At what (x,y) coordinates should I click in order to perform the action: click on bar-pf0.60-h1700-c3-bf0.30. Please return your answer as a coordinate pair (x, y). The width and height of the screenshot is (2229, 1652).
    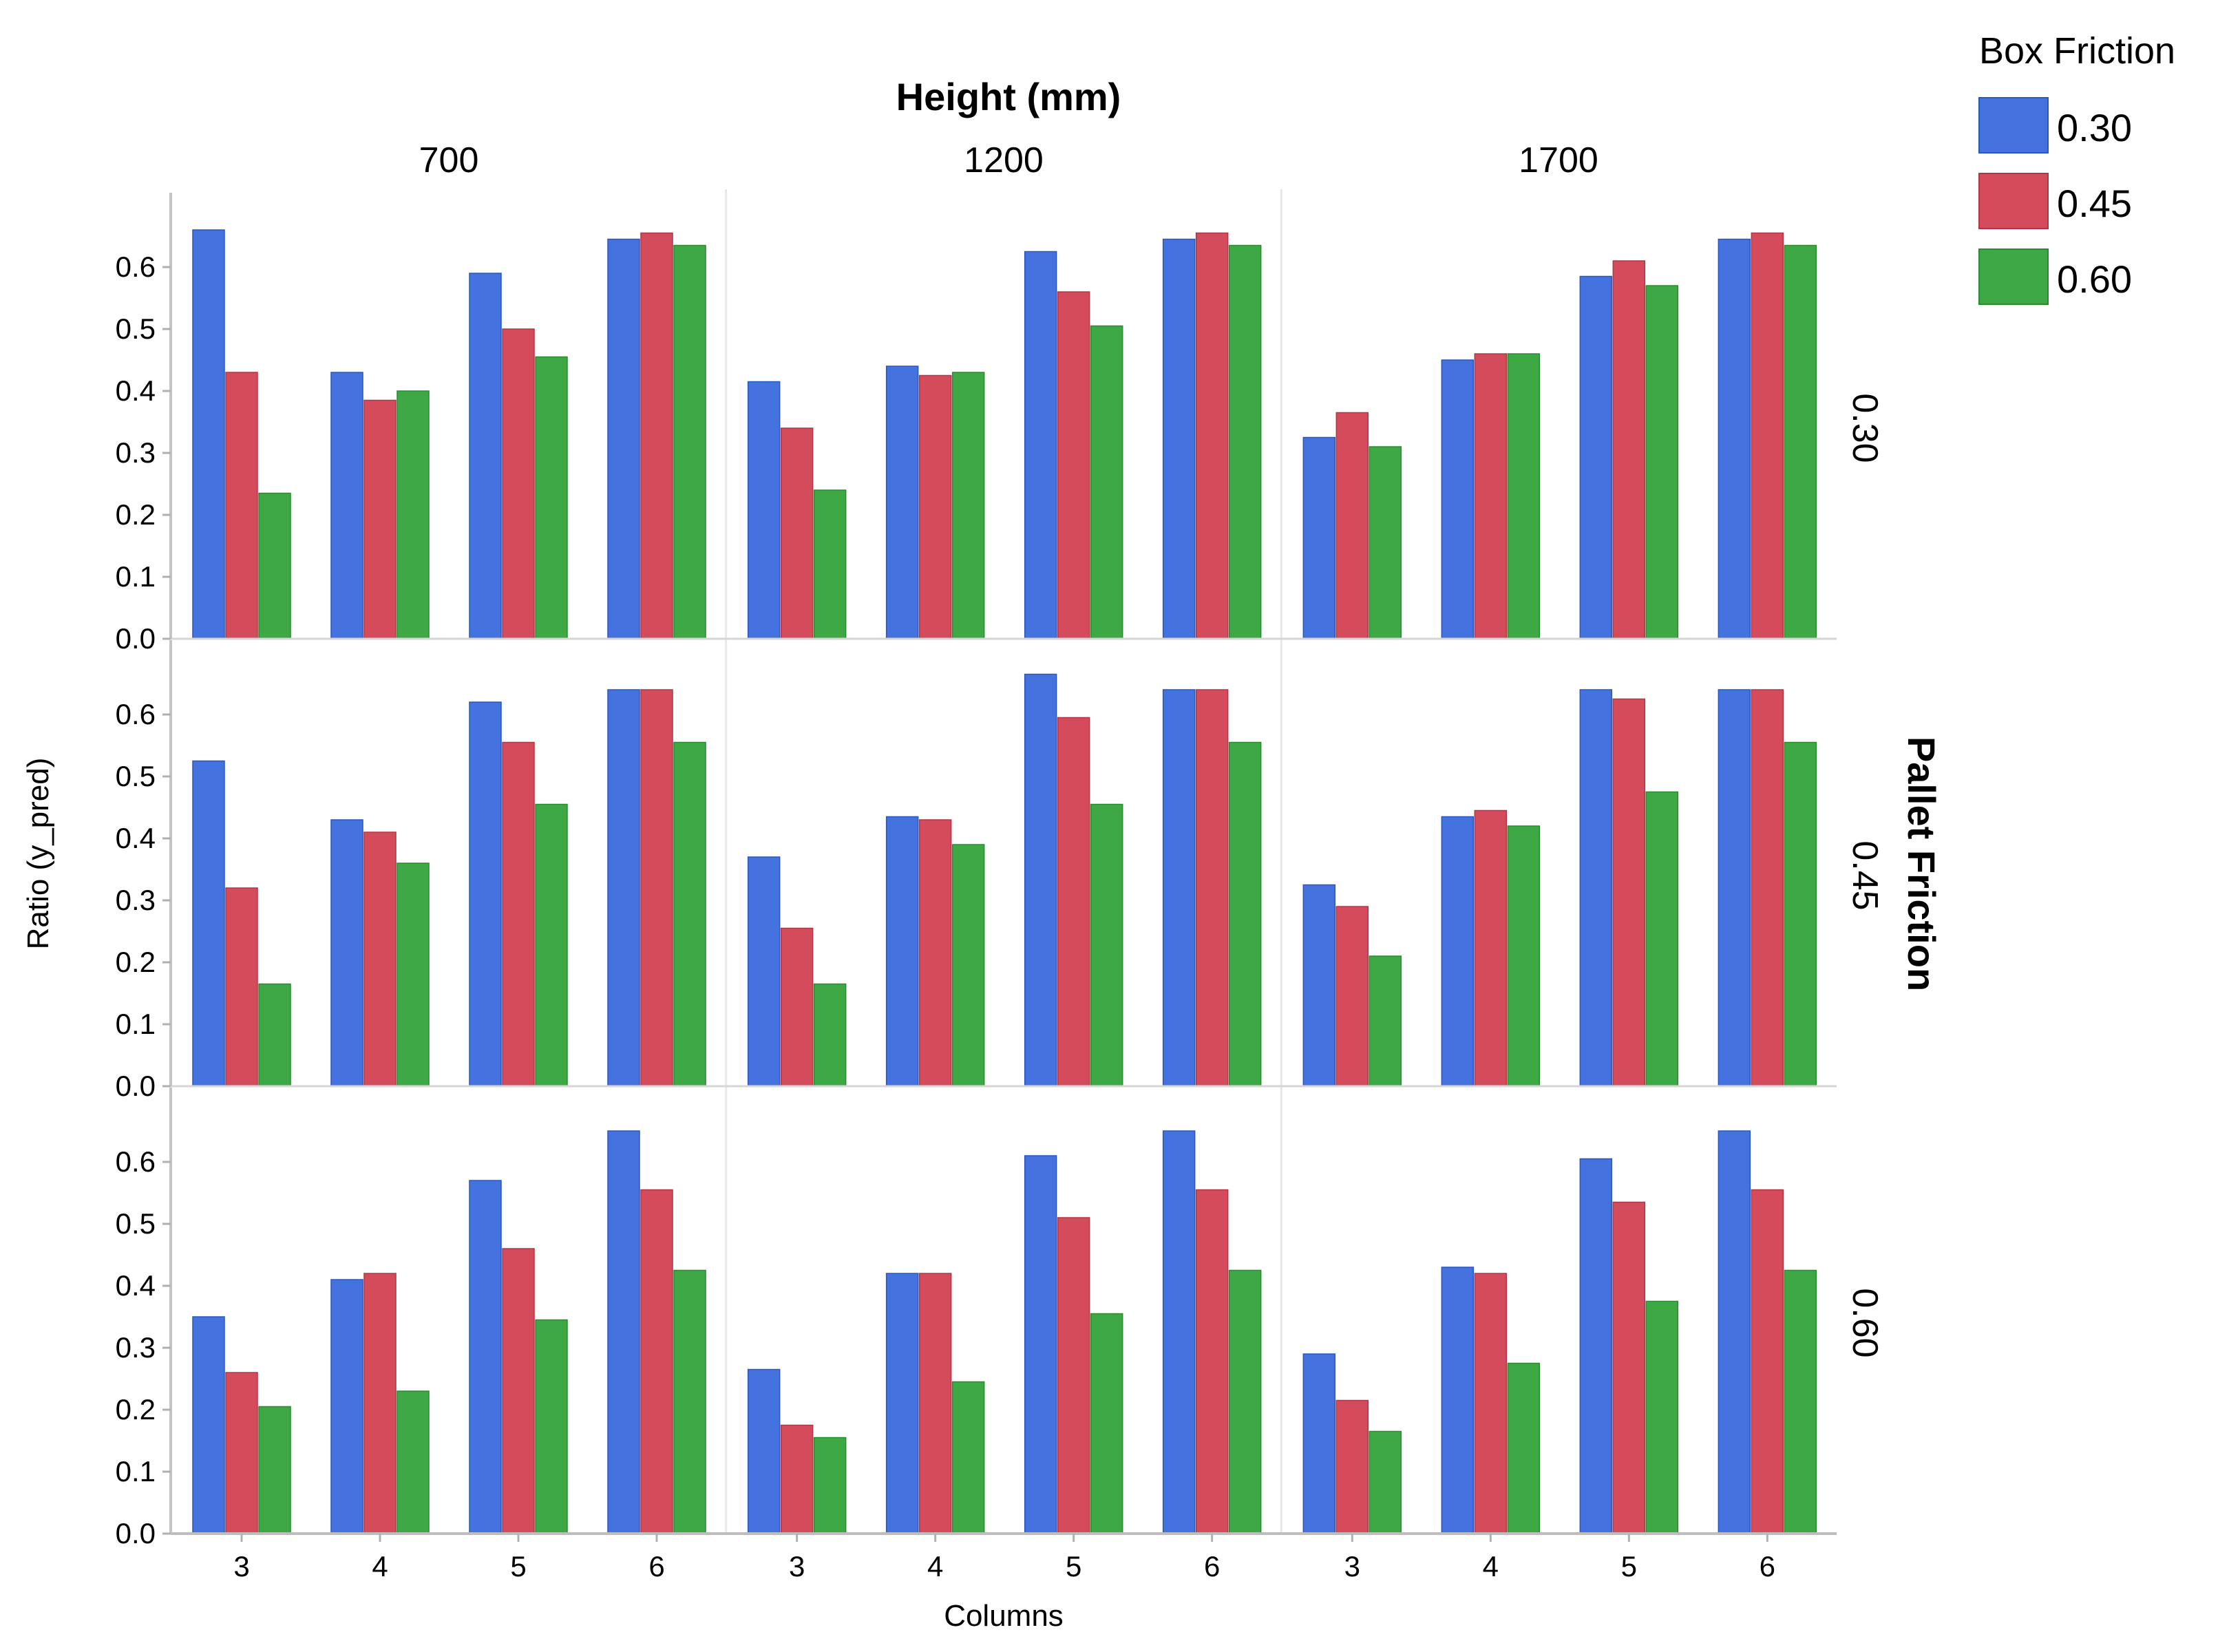
    Looking at the image, I should click on (1319, 1444).